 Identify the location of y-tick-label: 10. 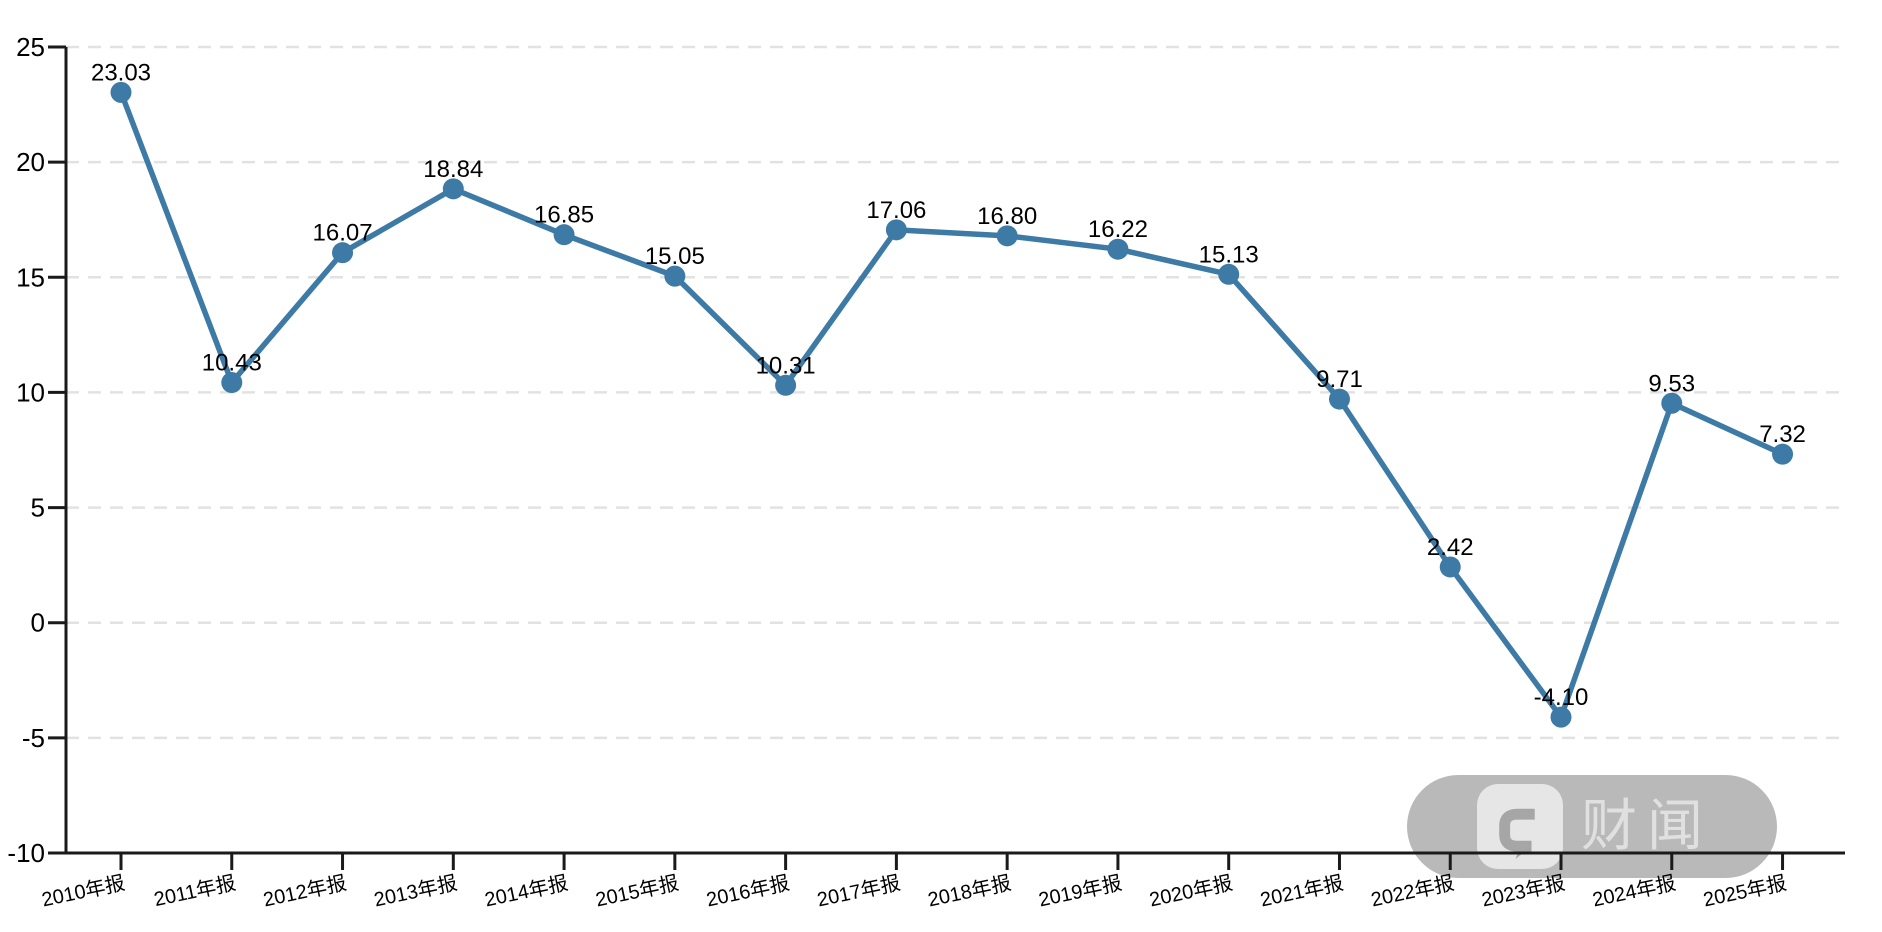
(30, 392).